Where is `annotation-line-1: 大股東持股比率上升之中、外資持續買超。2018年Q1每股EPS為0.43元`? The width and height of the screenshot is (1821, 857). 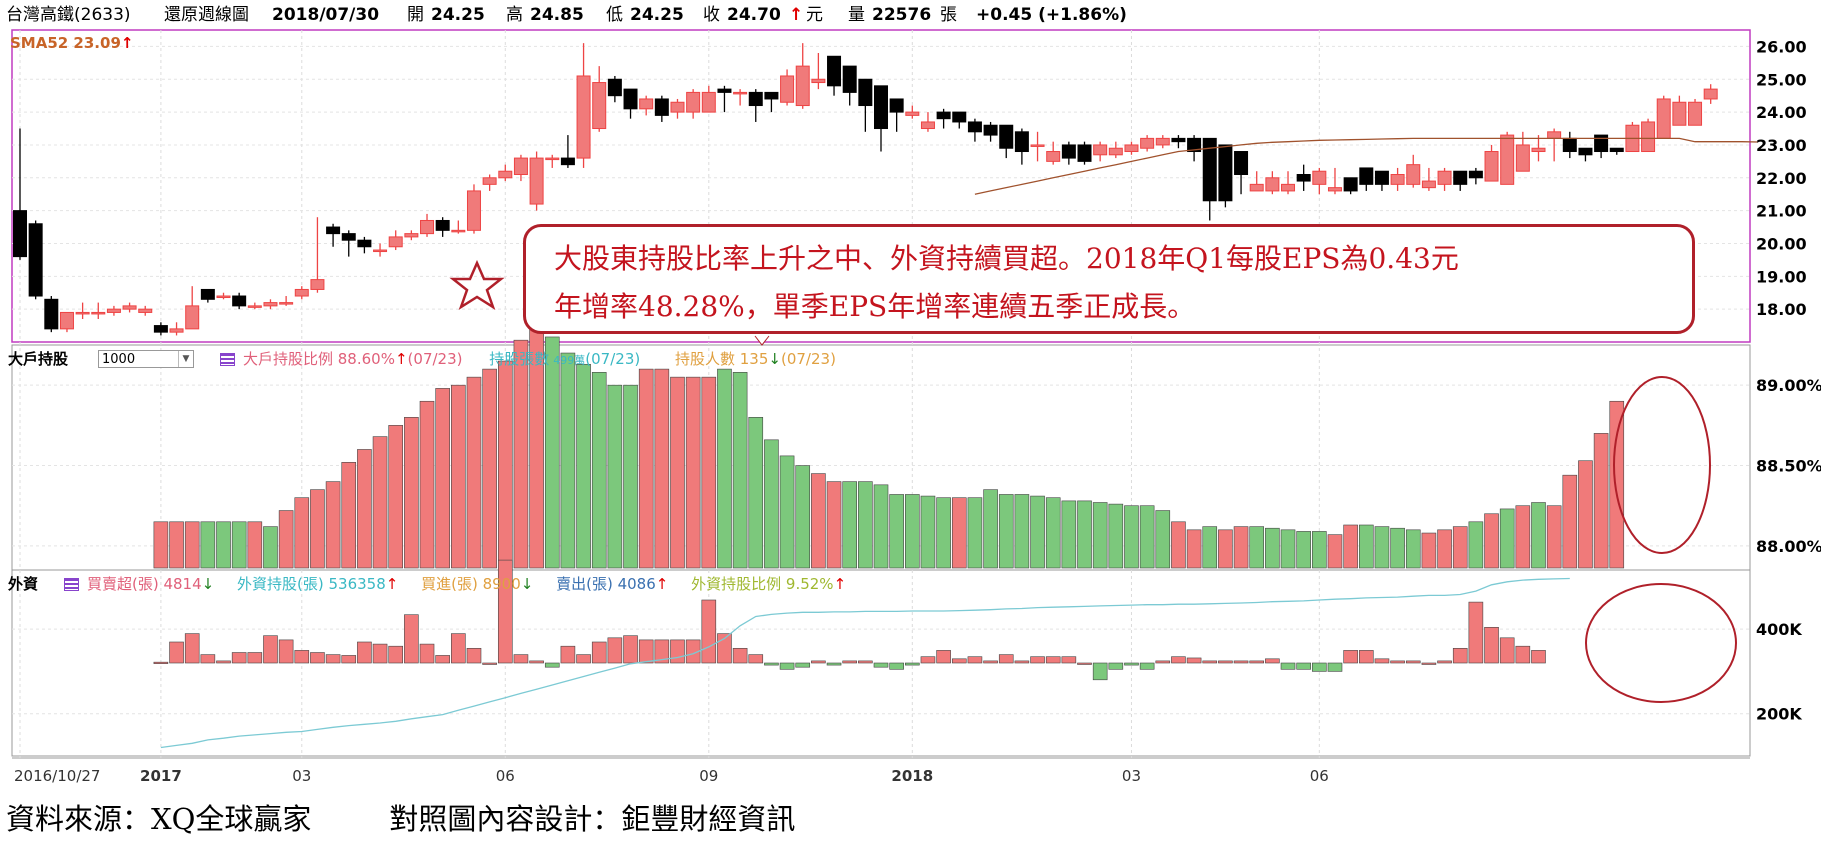
annotation-line-1: 大股東持股比率上升之中、外資持續買超。2018年Q1每股EPS為0.43元 is located at coordinates (1006, 258).